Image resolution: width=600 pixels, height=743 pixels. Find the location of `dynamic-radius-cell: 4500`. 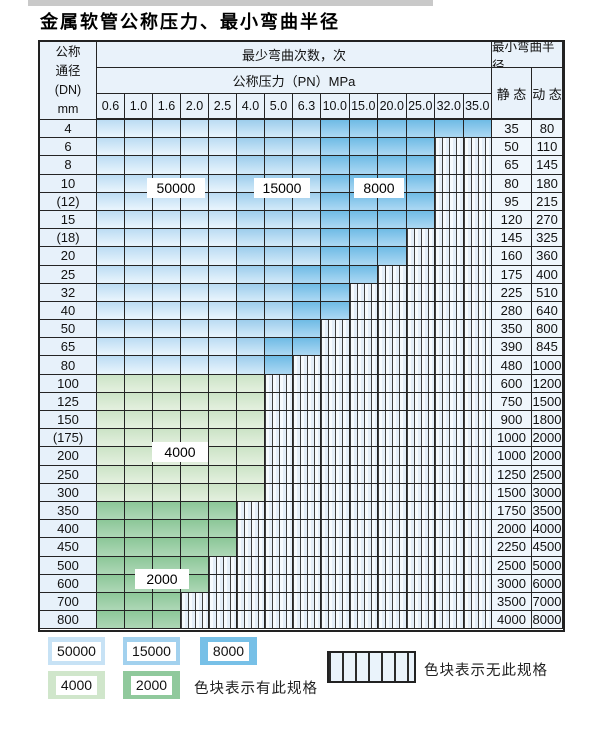

dynamic-radius-cell: 4500 is located at coordinates (547, 547).